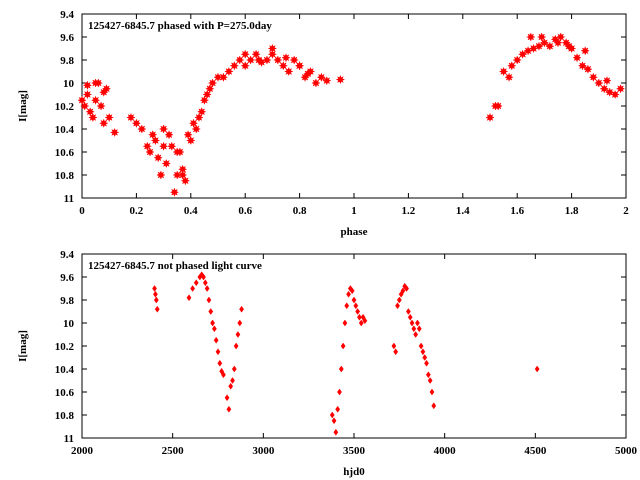 The width and height of the screenshot is (640, 480). I want to click on x-tick-label: 1, so click(354, 211).